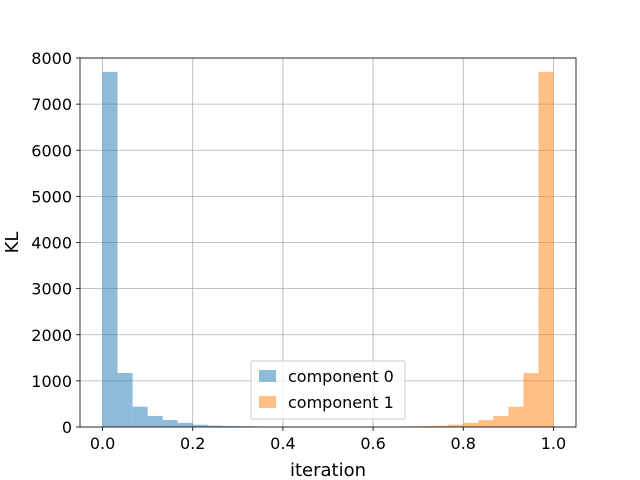 Image resolution: width=640 pixels, height=480 pixels. I want to click on legend: component 0 component 1, so click(328, 390).